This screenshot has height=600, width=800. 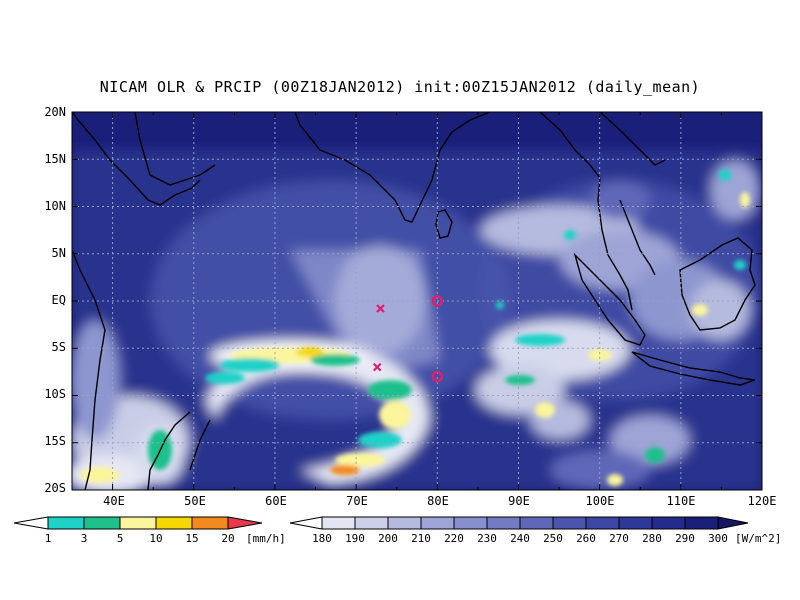 What do you see at coordinates (55, 112) in the screenshot?
I see `lat-label-20n: 20N` at bounding box center [55, 112].